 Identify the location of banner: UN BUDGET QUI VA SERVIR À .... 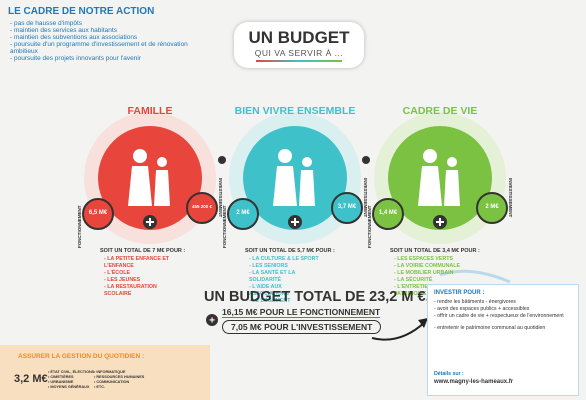
(299, 45).